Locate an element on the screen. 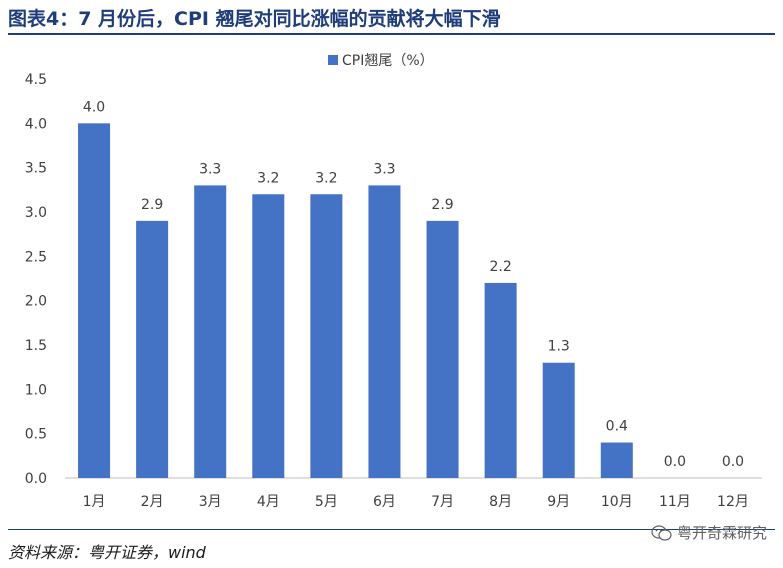  watermark-text: 粤开奇霖研究 is located at coordinates (721, 533).